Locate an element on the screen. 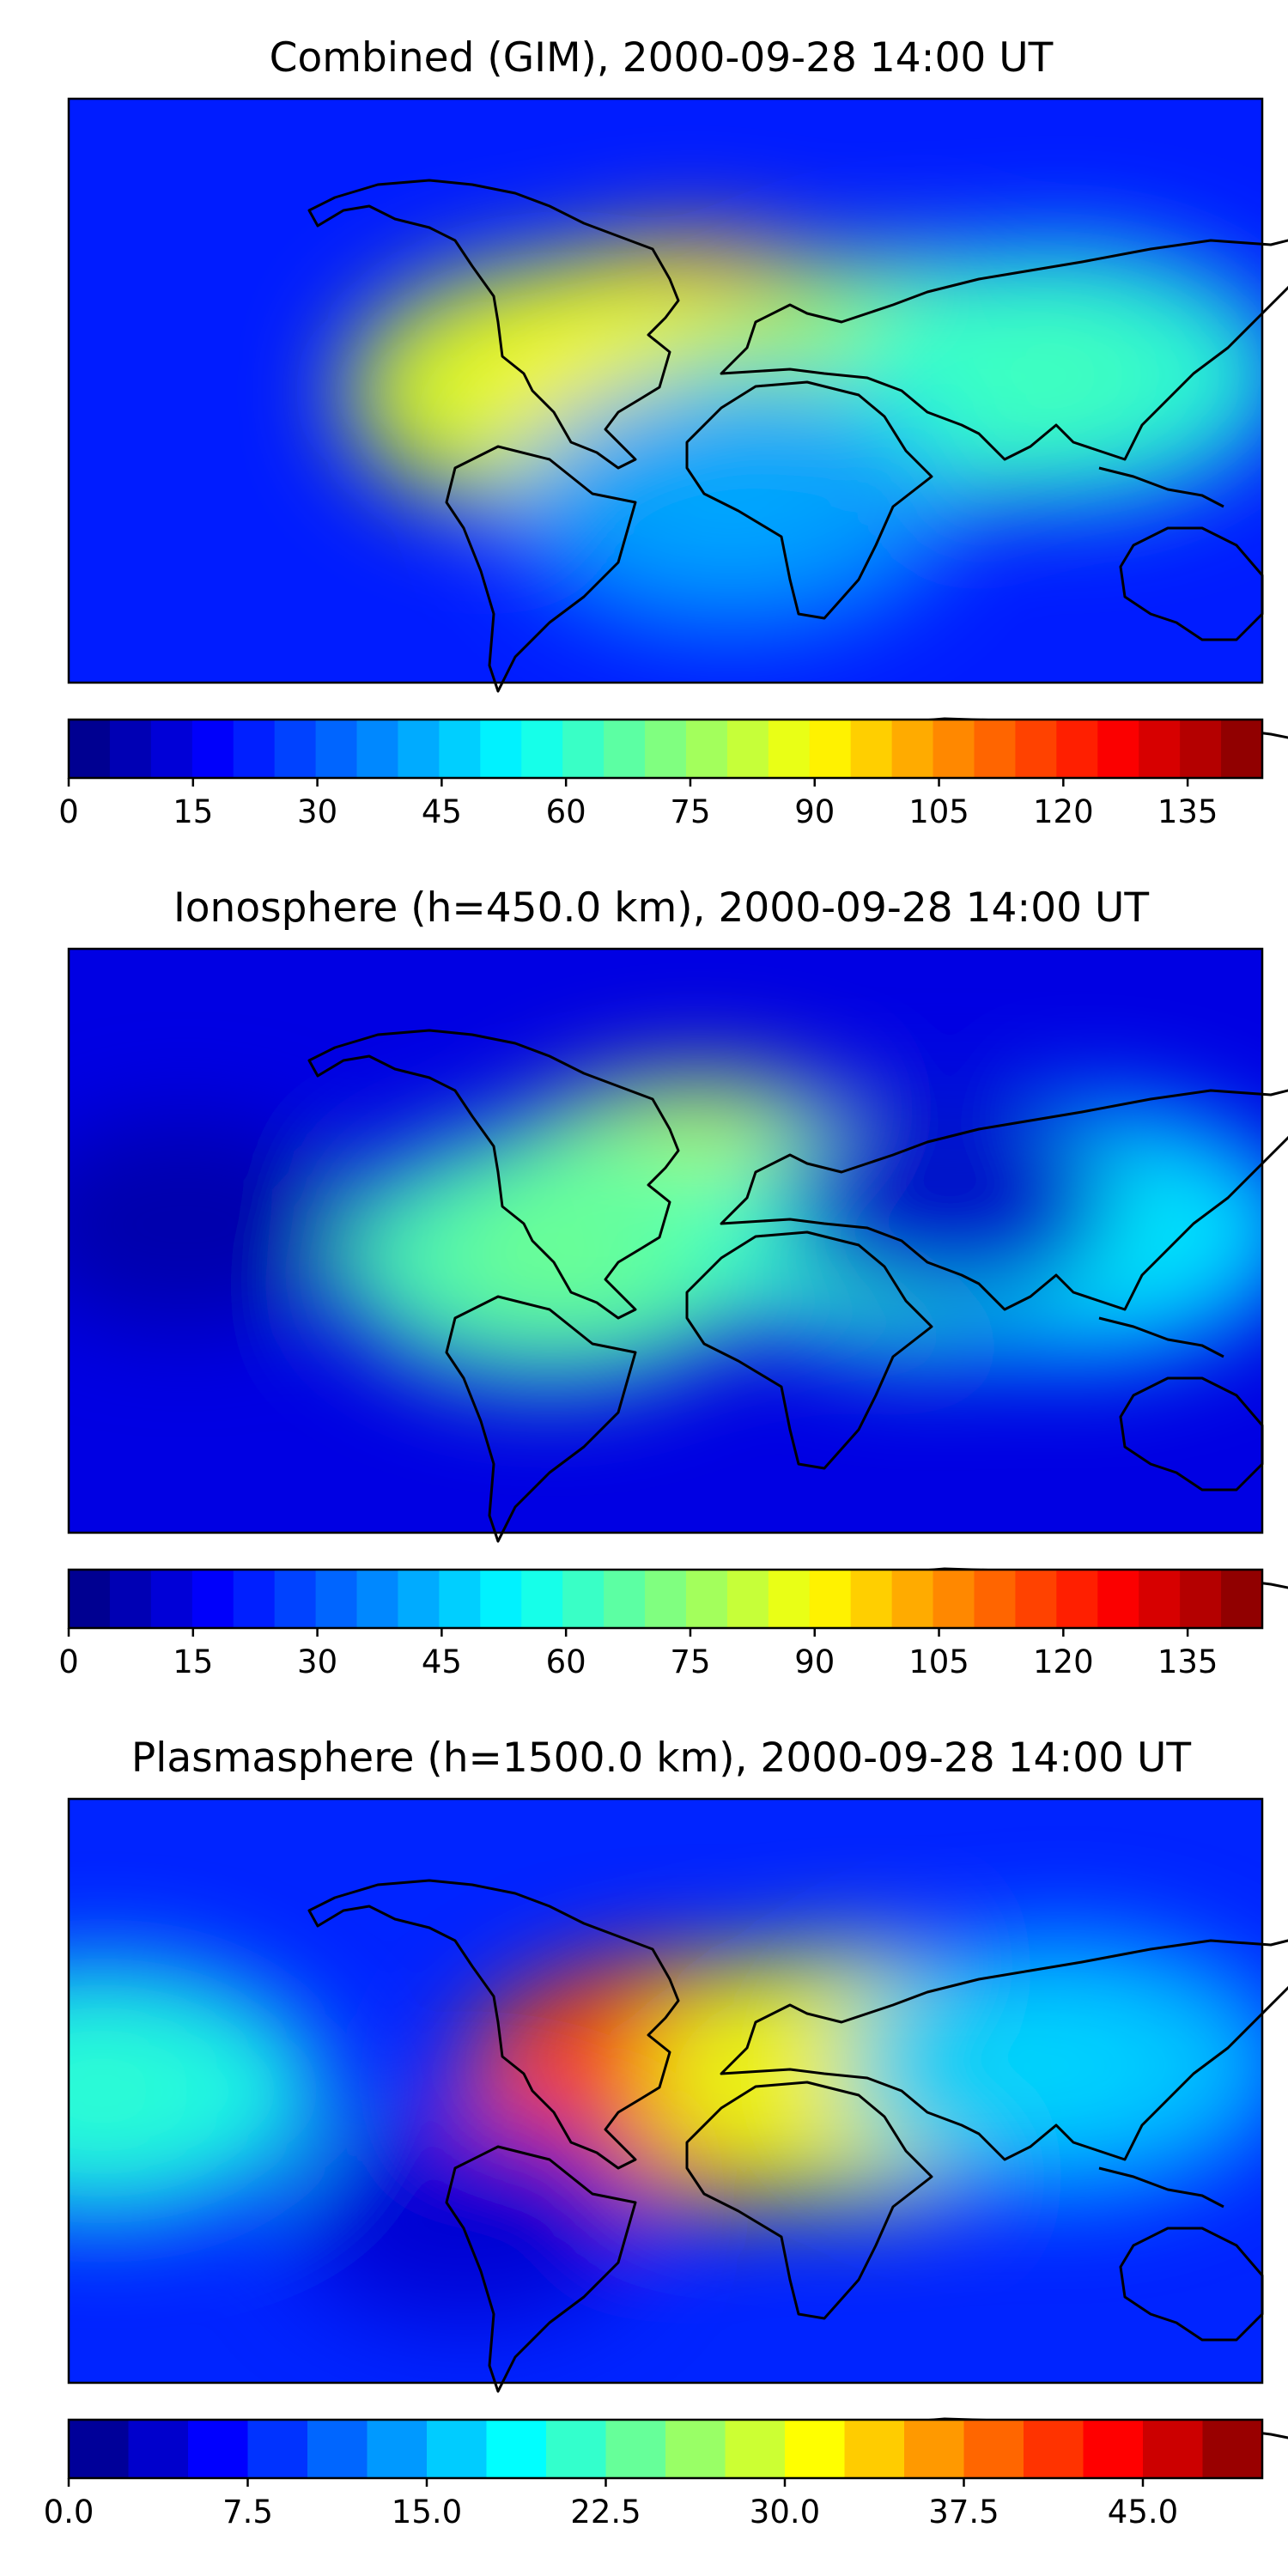  colorbar-tick-label: 15.0 is located at coordinates (427, 2512).